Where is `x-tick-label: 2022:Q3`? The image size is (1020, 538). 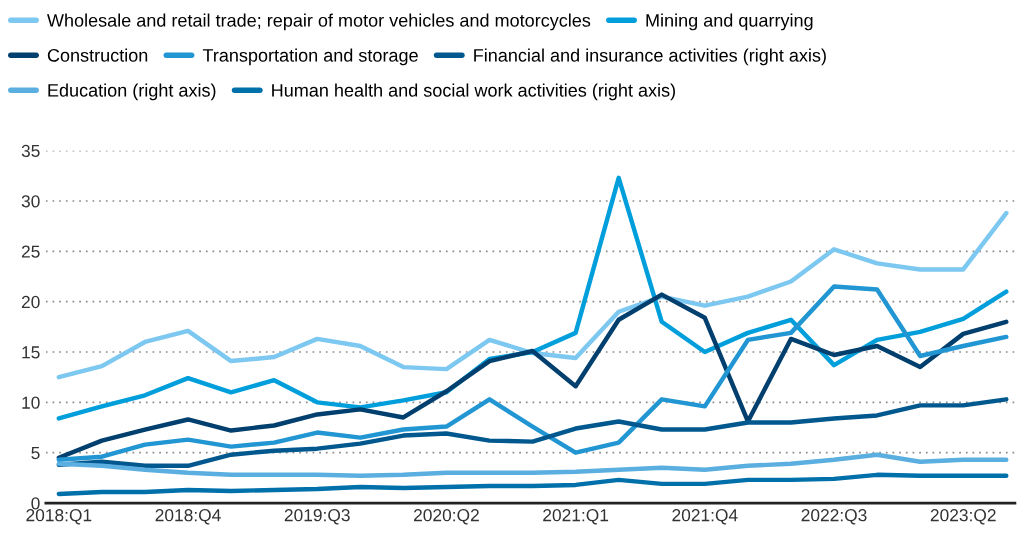
x-tick-label: 2022:Q3 is located at coordinates (834, 517).